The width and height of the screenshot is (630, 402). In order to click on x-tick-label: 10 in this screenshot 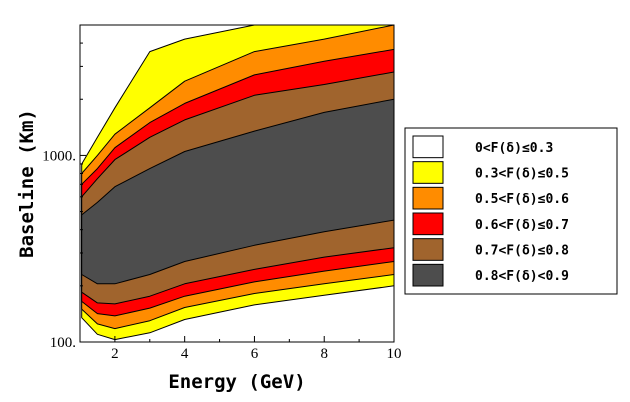, I will do `click(394, 354)`.